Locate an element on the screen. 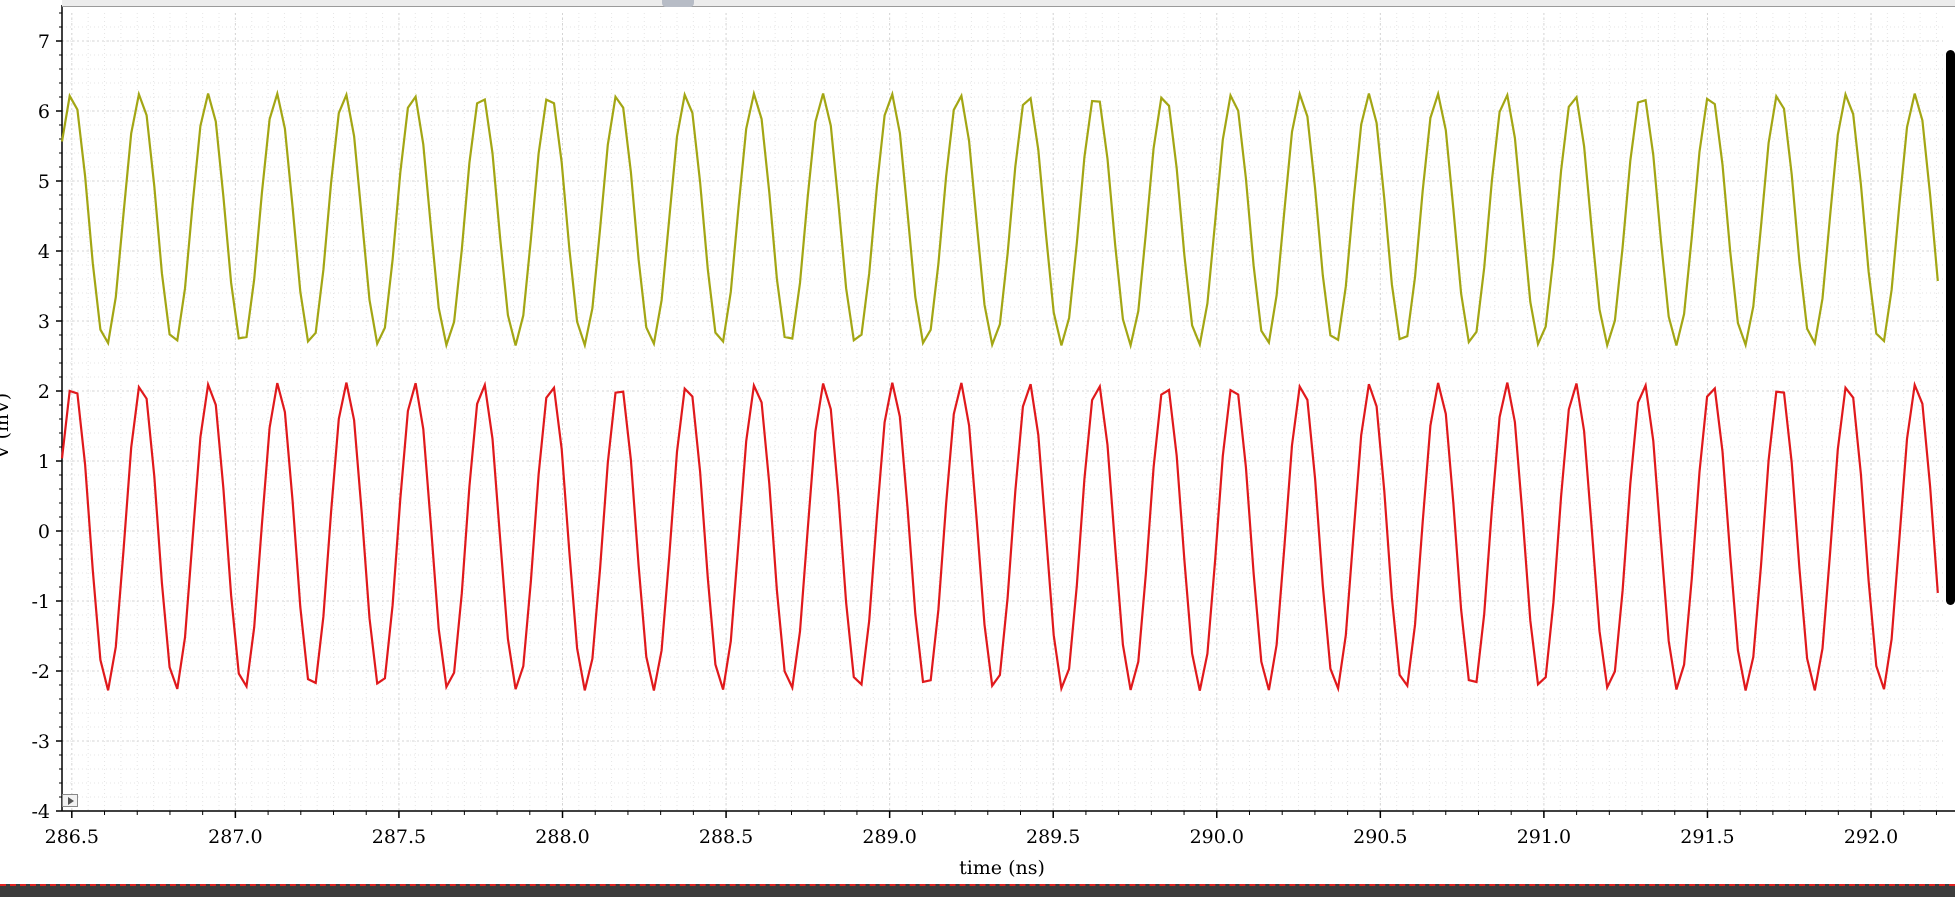  x-tick-label: 290.0 is located at coordinates (1217, 837).